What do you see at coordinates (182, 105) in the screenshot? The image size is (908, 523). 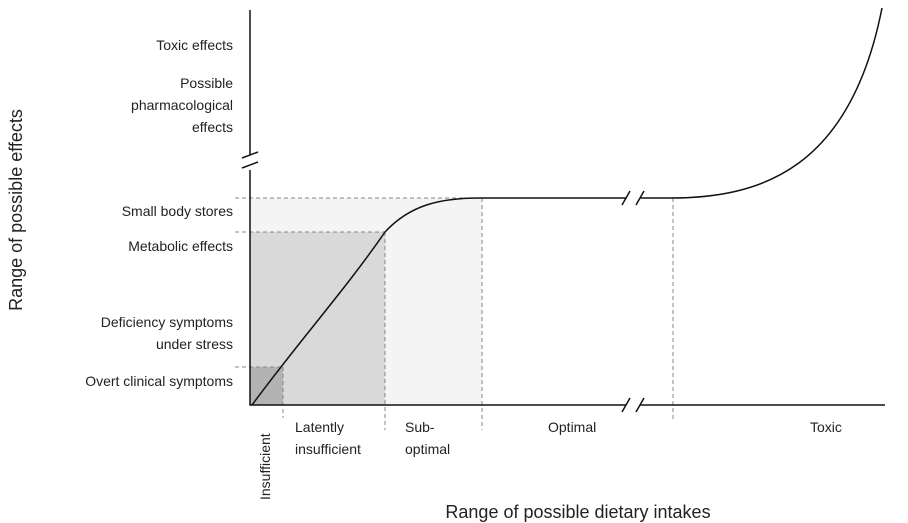 I see `effect-level-label: pharmacological` at bounding box center [182, 105].